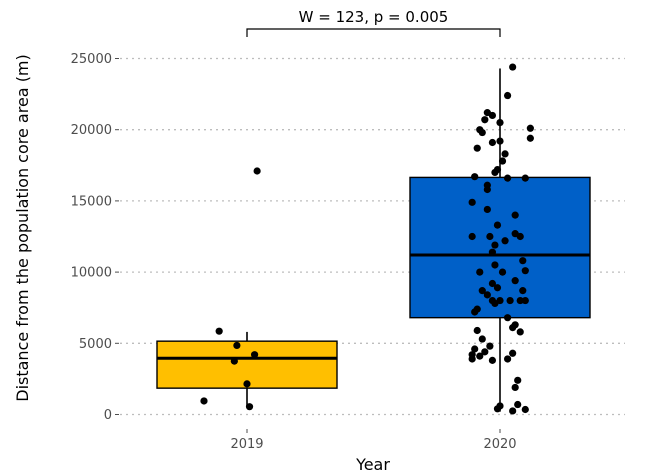 The image size is (645, 475). What do you see at coordinates (500, 247) in the screenshot?
I see `box-2020` at bounding box center [500, 247].